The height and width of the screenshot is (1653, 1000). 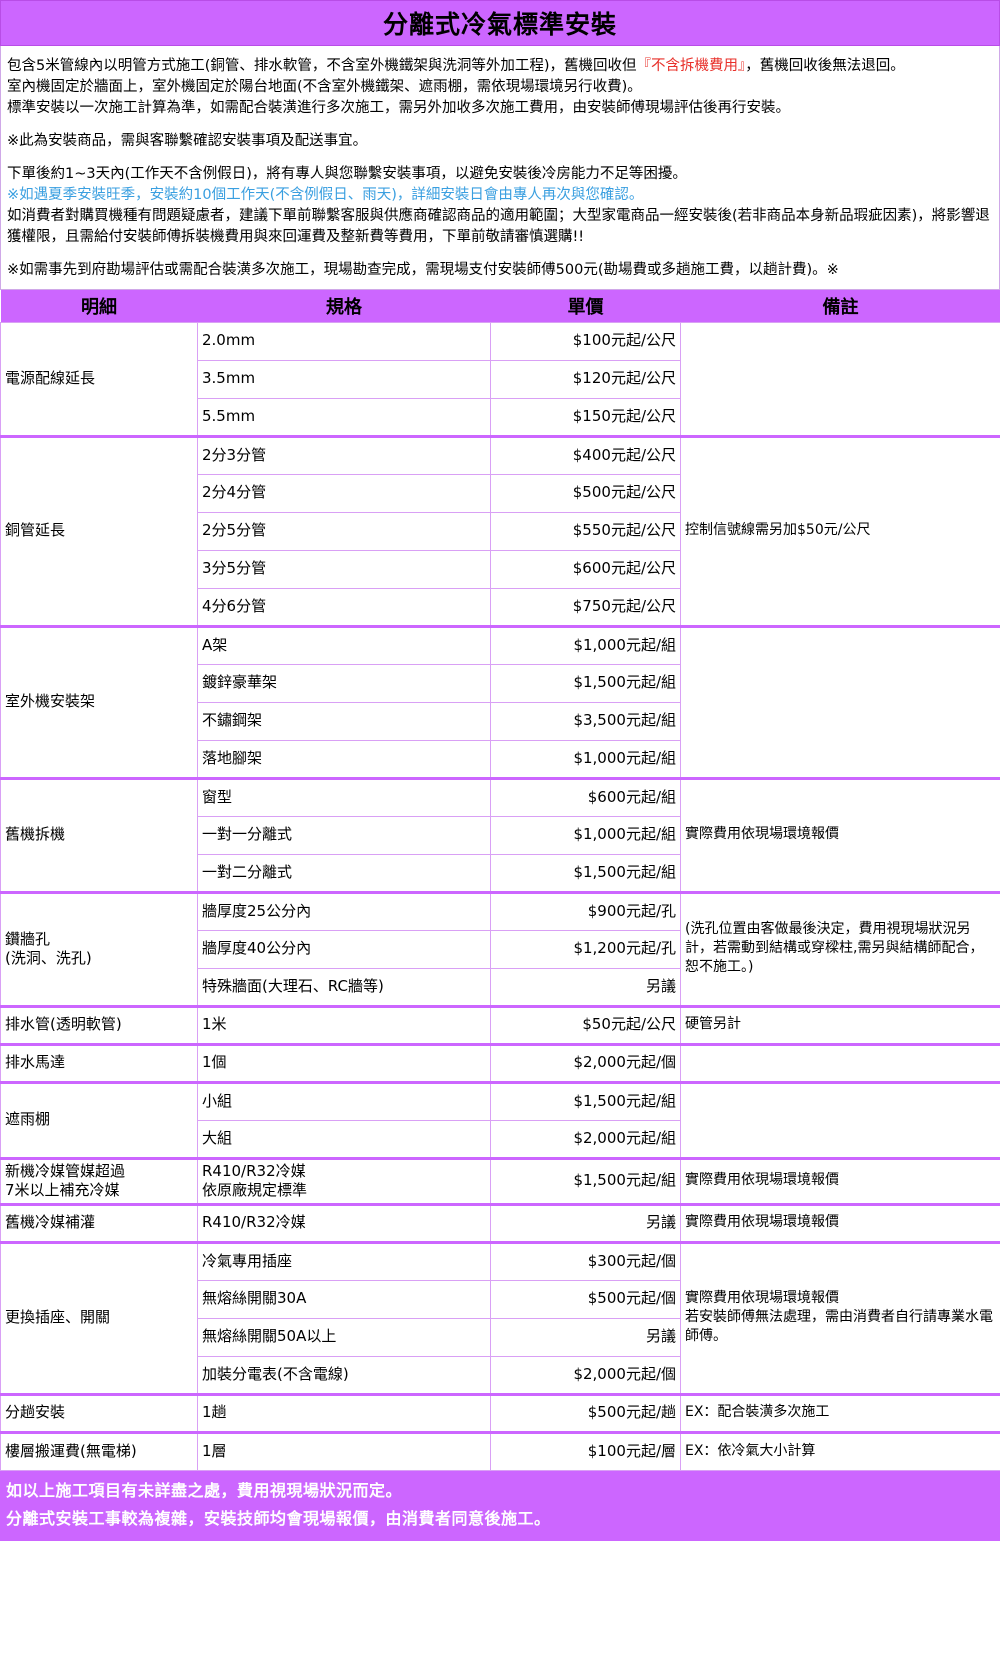 I want to click on cell-note: EX：依冷氣大小計算, so click(x=840, y=1450).